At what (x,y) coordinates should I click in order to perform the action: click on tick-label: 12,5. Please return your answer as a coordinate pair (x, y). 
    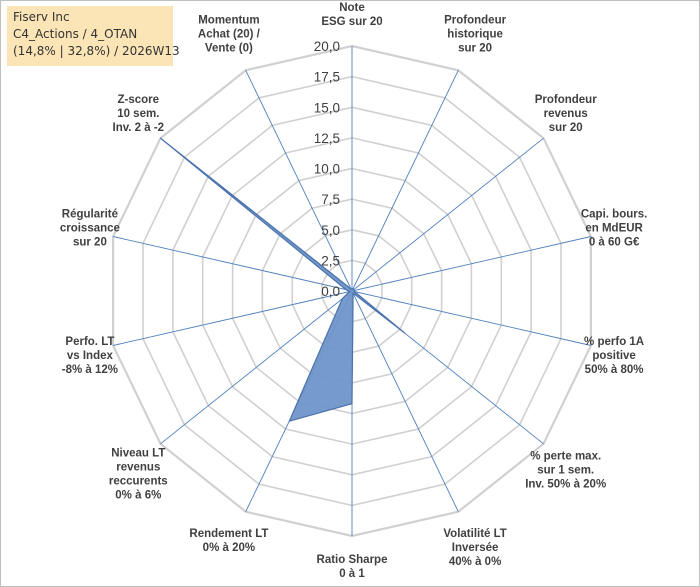
    Looking at the image, I should click on (327, 138).